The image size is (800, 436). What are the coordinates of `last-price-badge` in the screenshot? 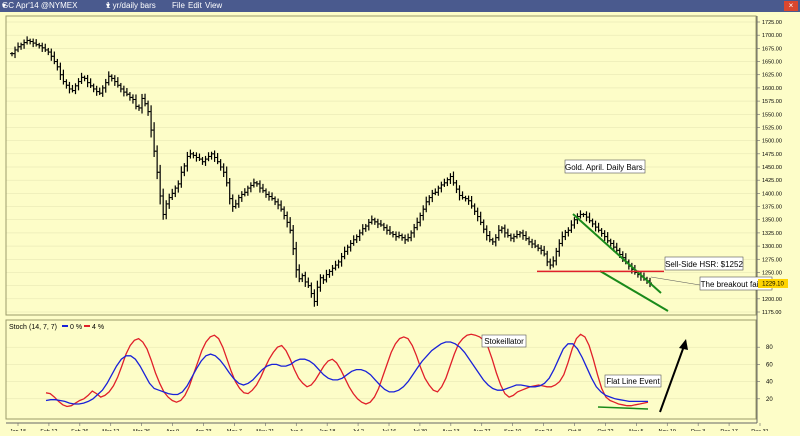 It's located at (773, 283).